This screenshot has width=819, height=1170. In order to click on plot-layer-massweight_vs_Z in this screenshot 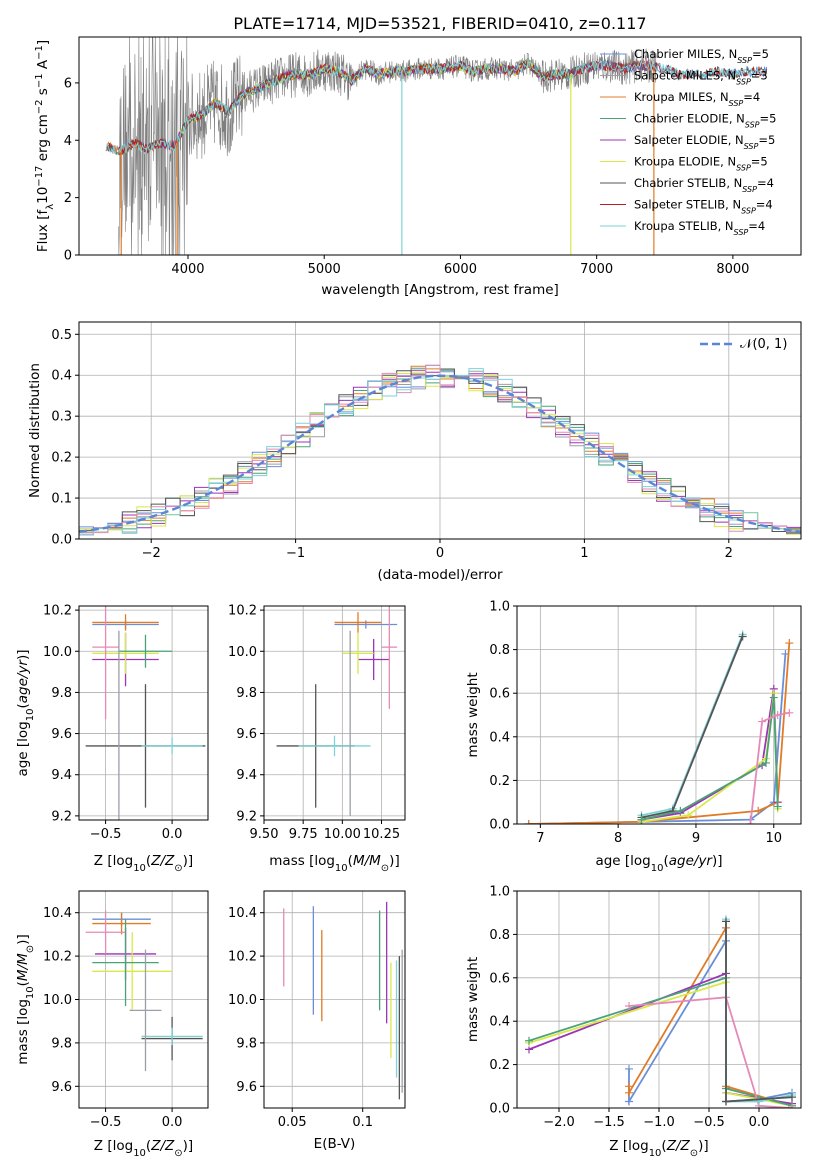, I will do `click(660, 1011)`.